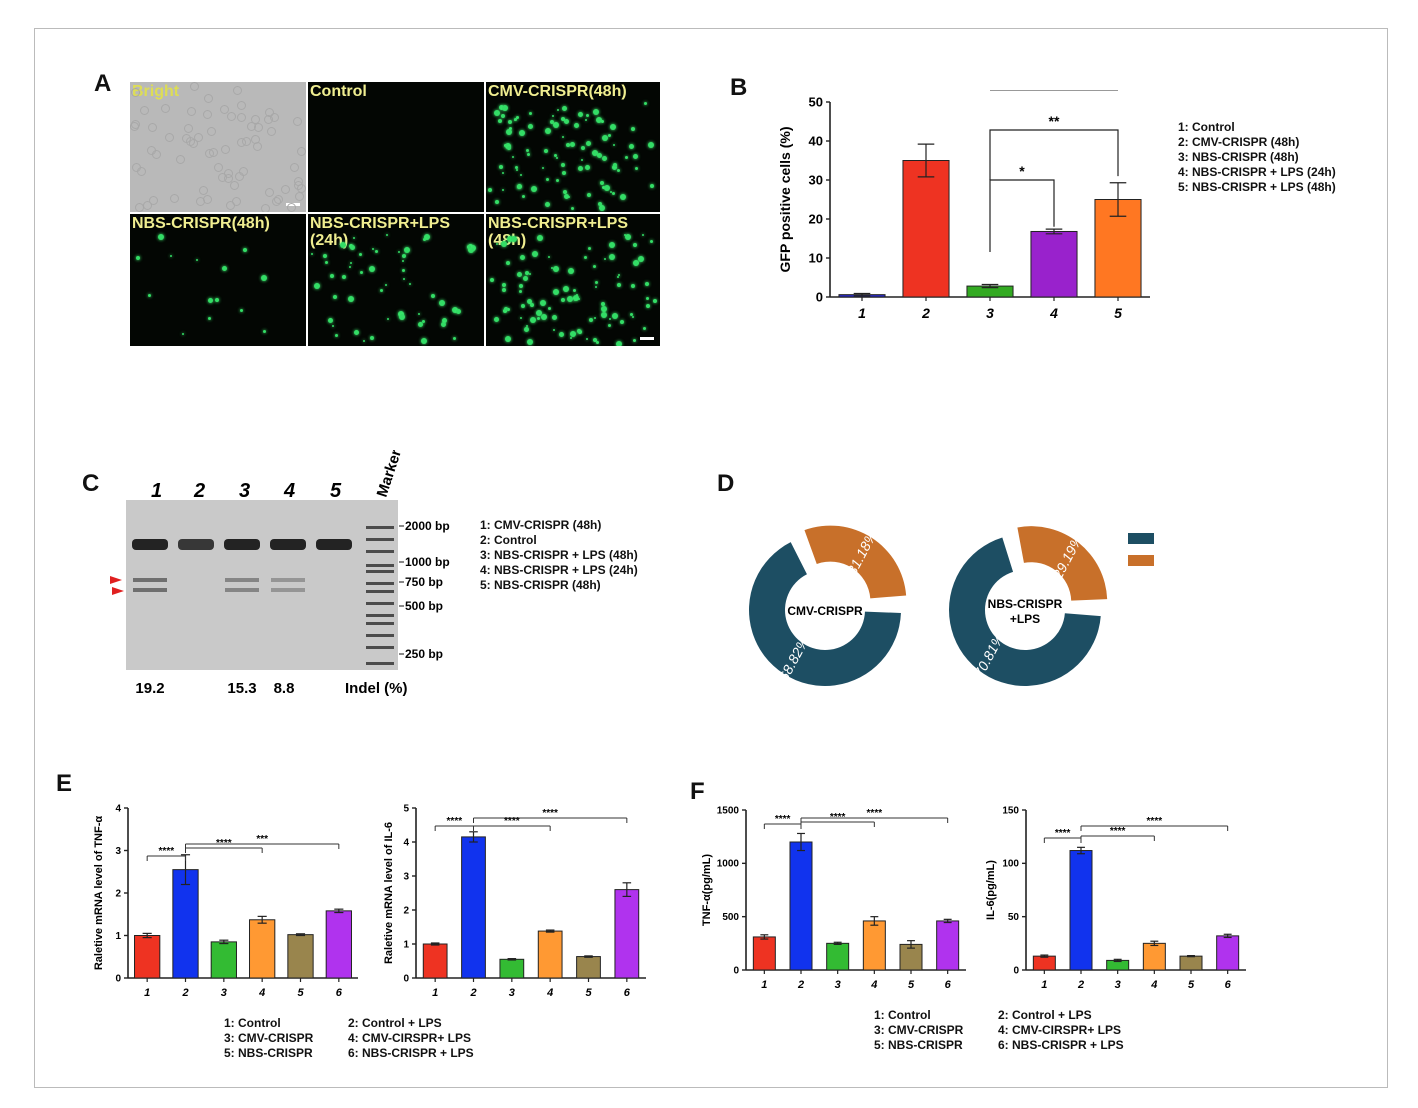 This screenshot has height=1108, width=1418. I want to click on donut-slice, so click(825, 614).